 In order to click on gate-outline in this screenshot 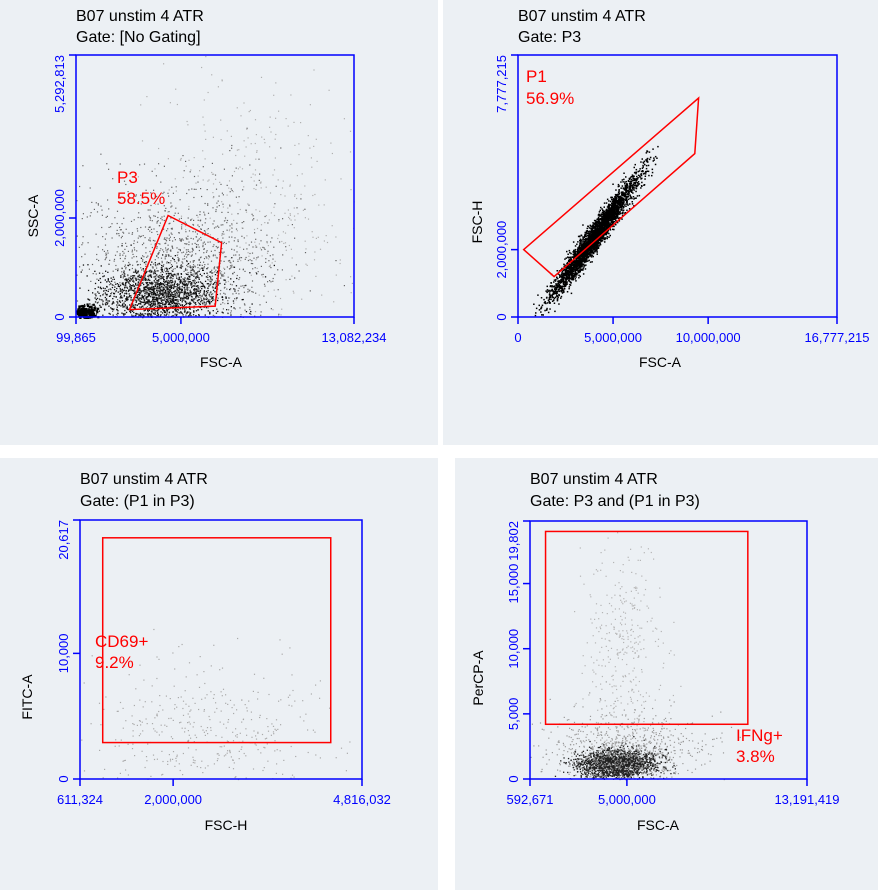, I will do `click(175, 262)`.